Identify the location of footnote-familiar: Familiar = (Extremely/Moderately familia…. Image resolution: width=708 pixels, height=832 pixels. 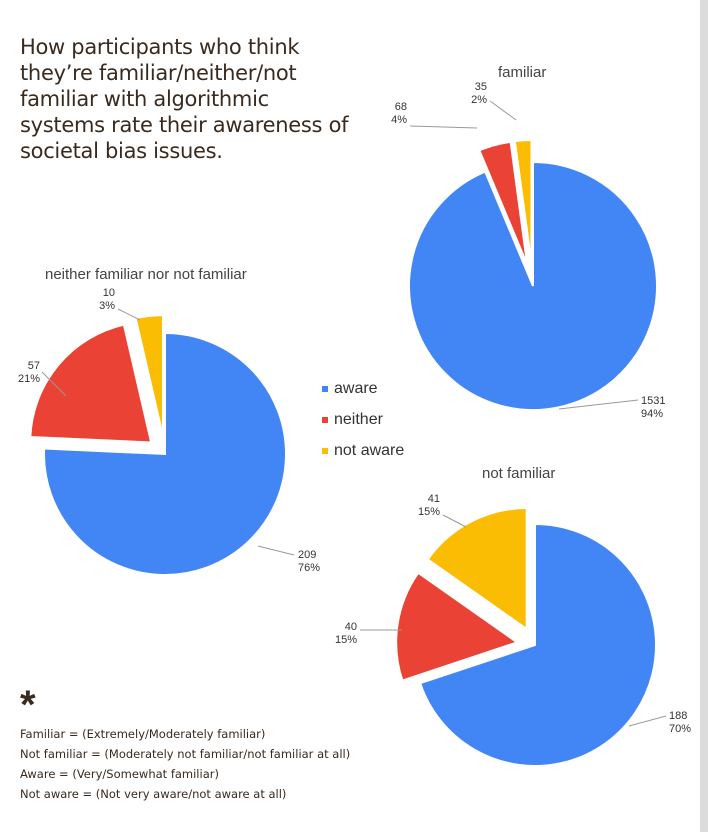
(143, 734).